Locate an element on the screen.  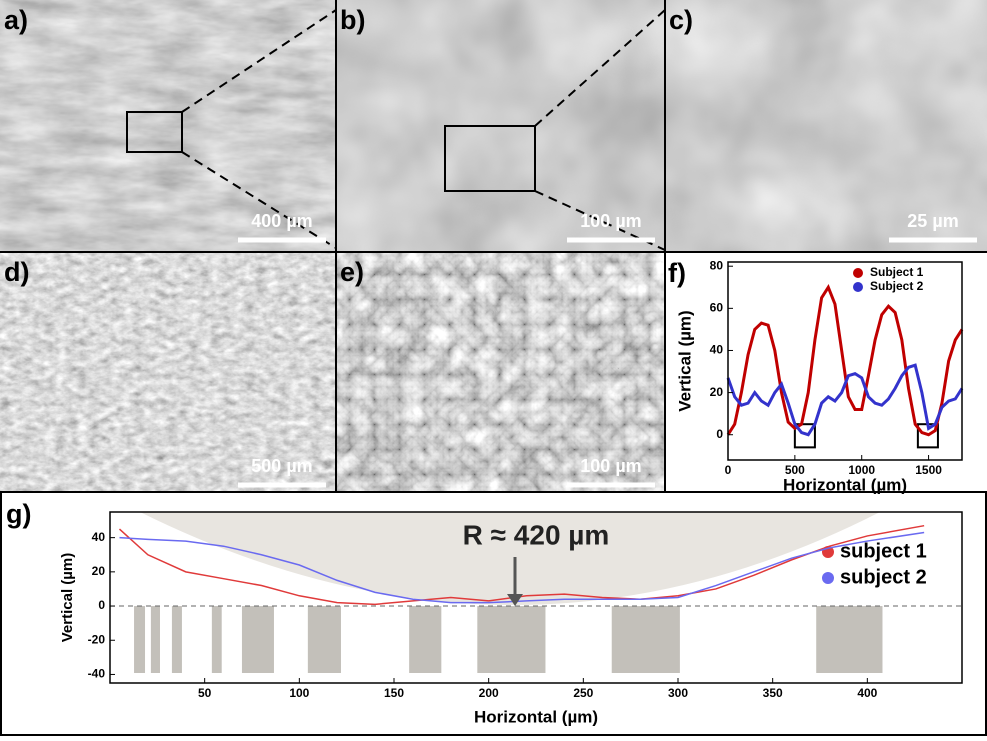
x-tick-label: 100 is located at coordinates (299, 693).